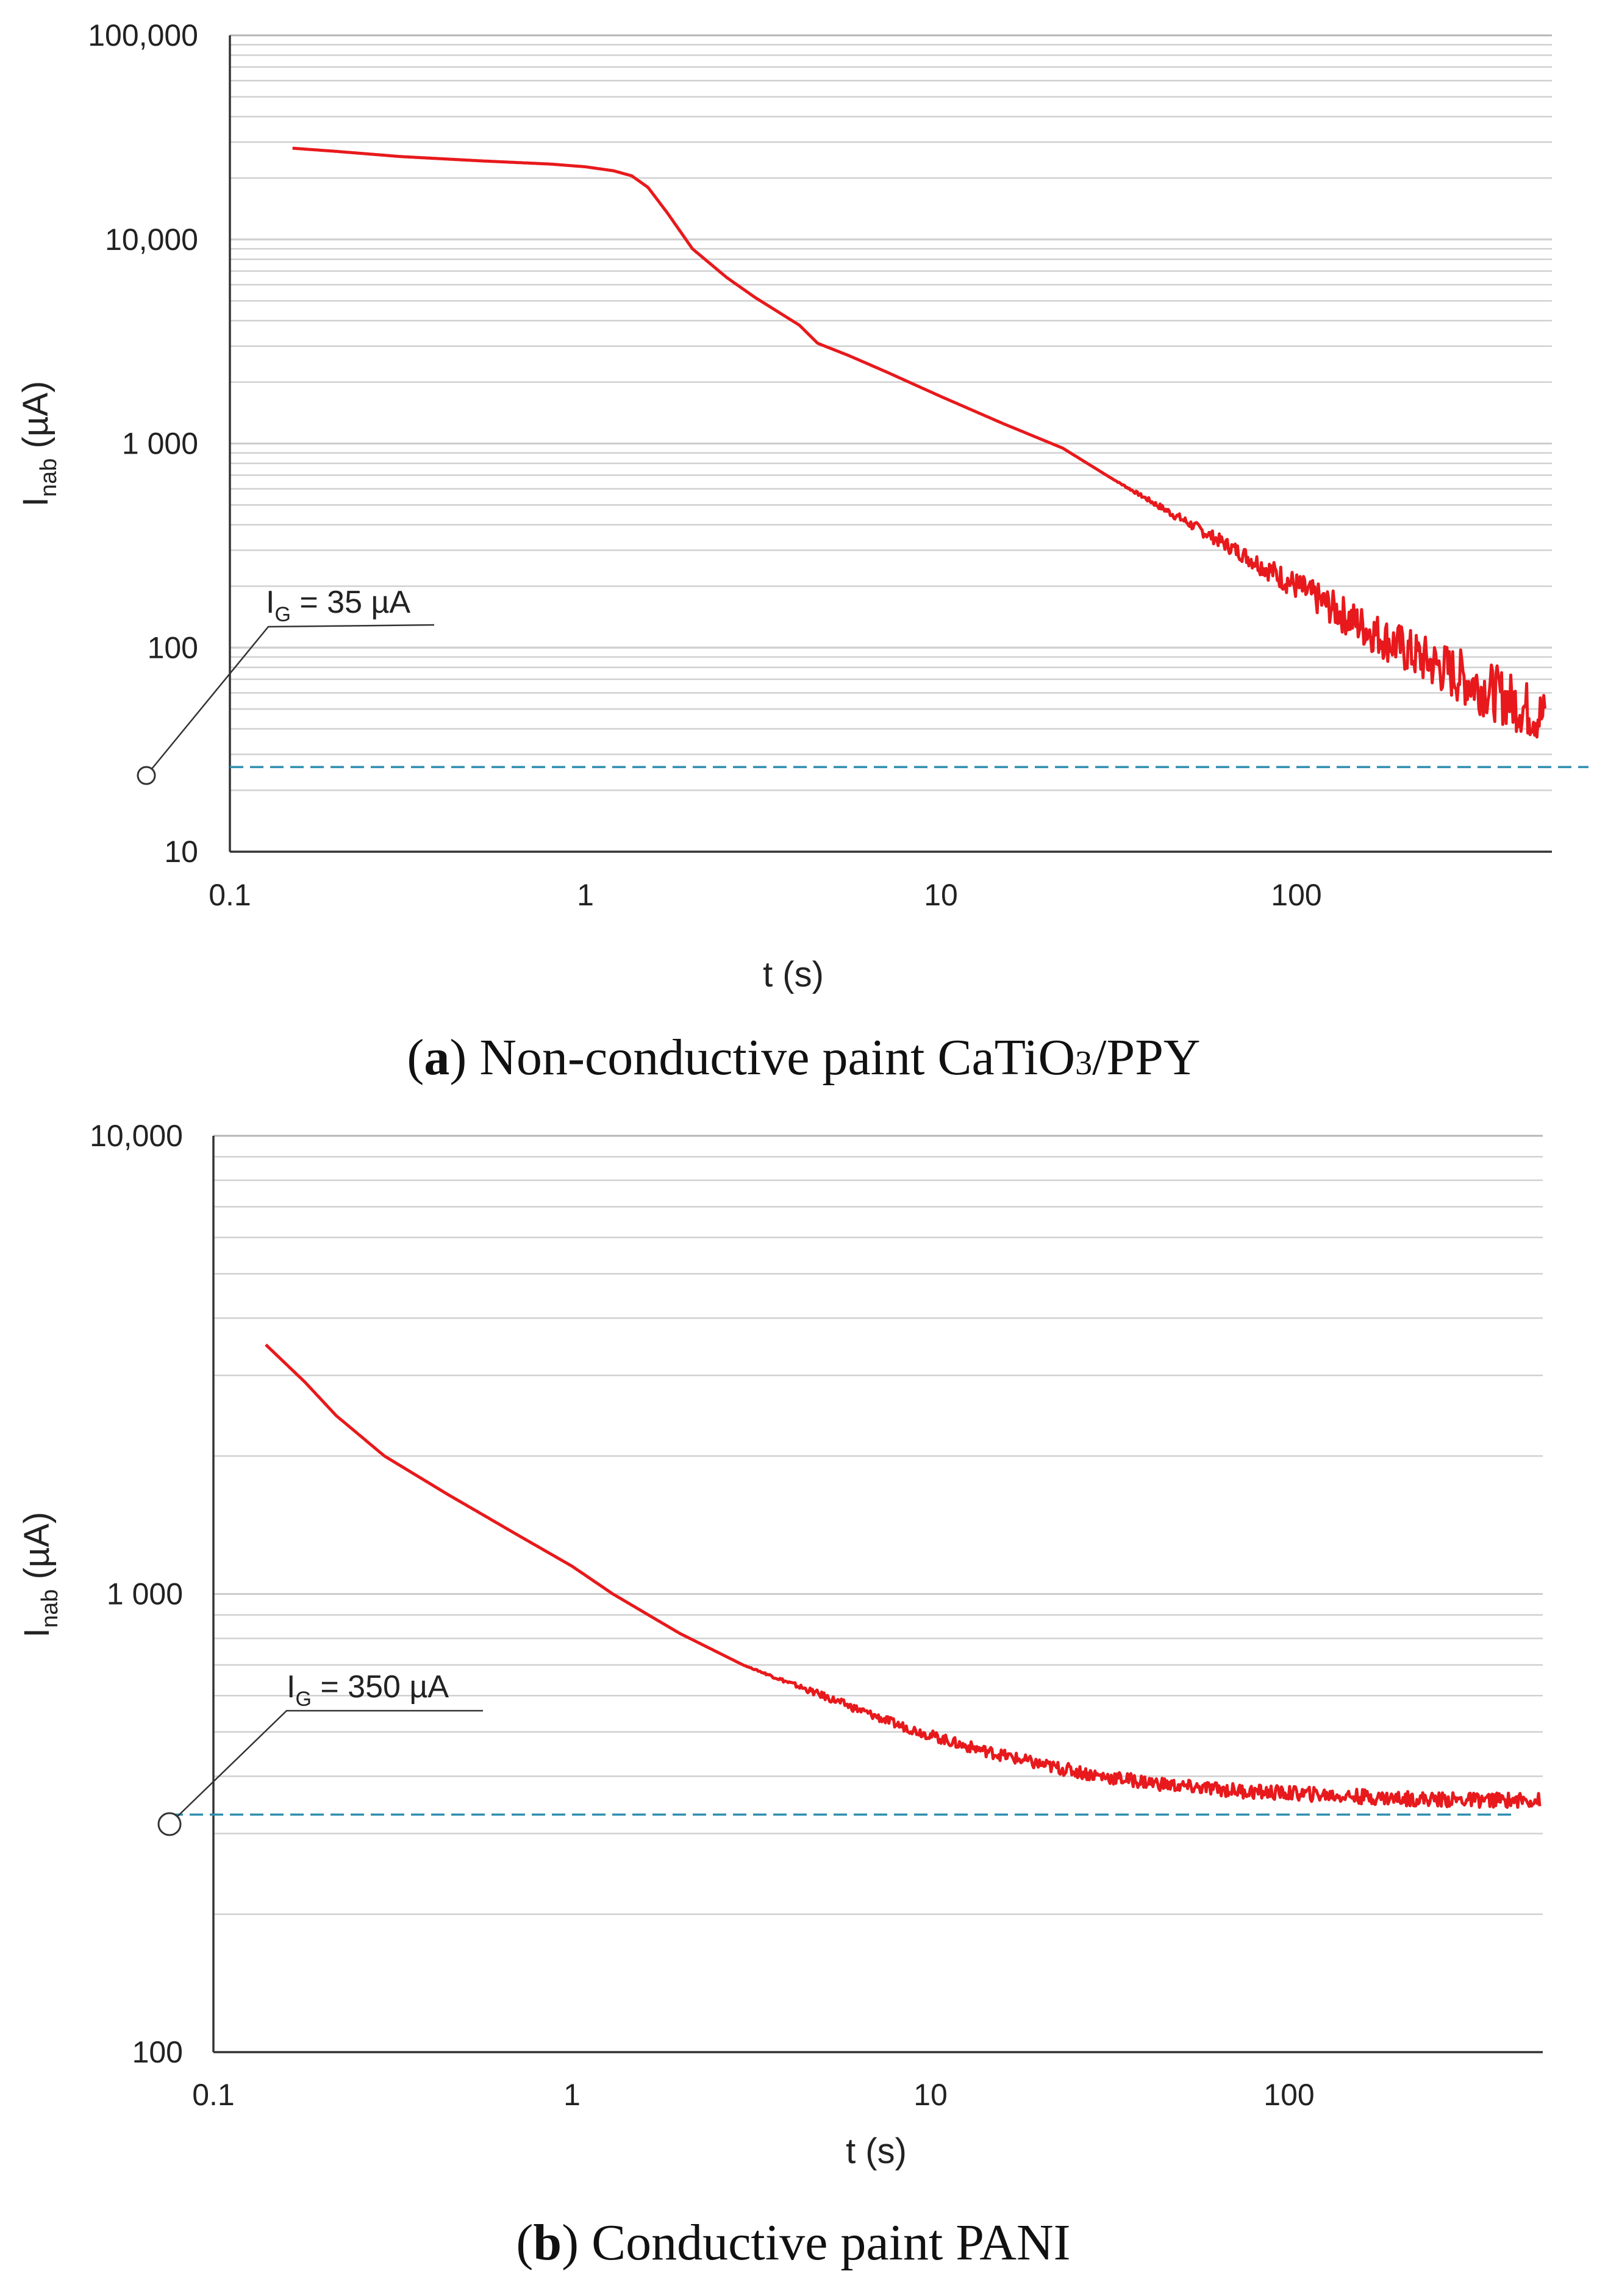 The height and width of the screenshot is (2296, 1608). I want to click on annotation-marker-a, so click(146, 775).